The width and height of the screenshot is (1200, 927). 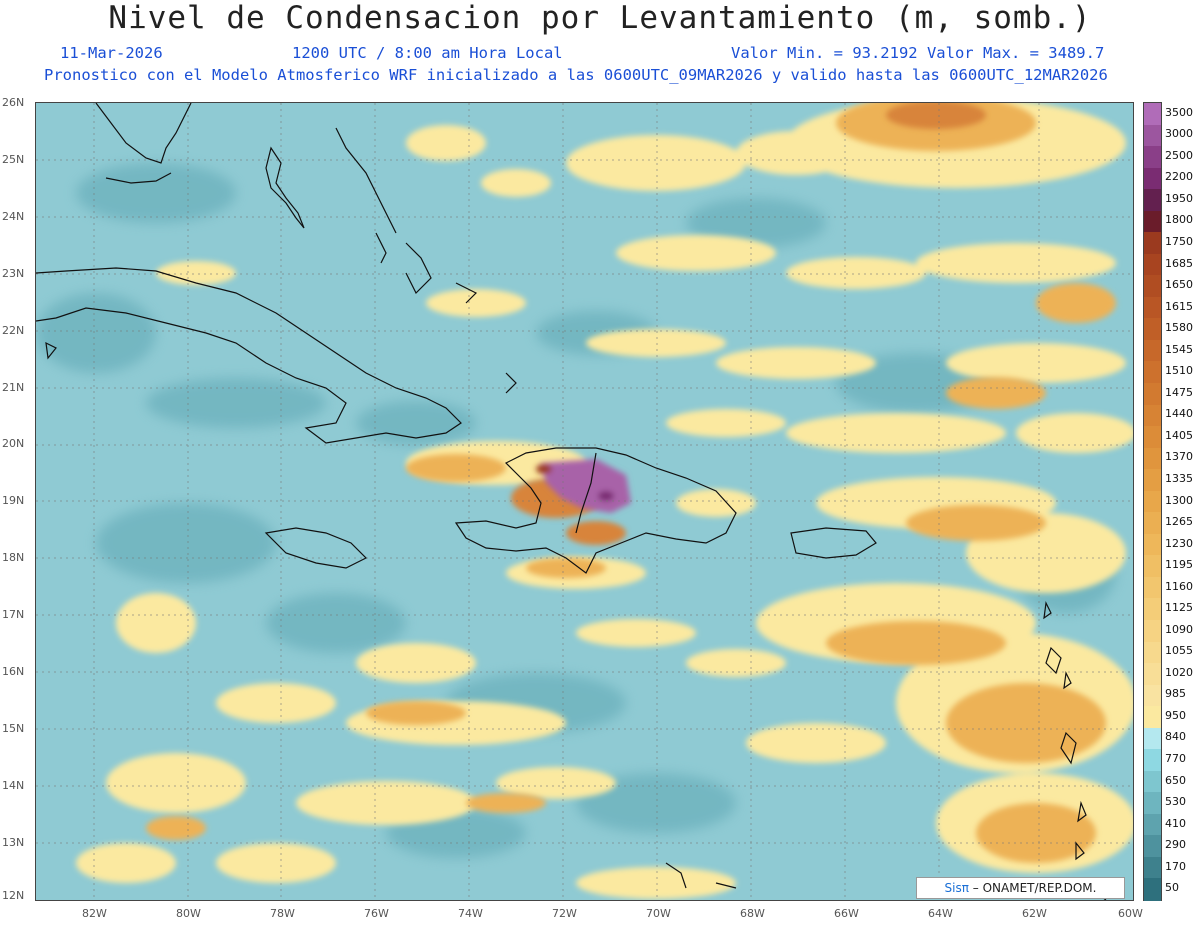 I want to click on colorbar-label: 1475, so click(x=1179, y=392).